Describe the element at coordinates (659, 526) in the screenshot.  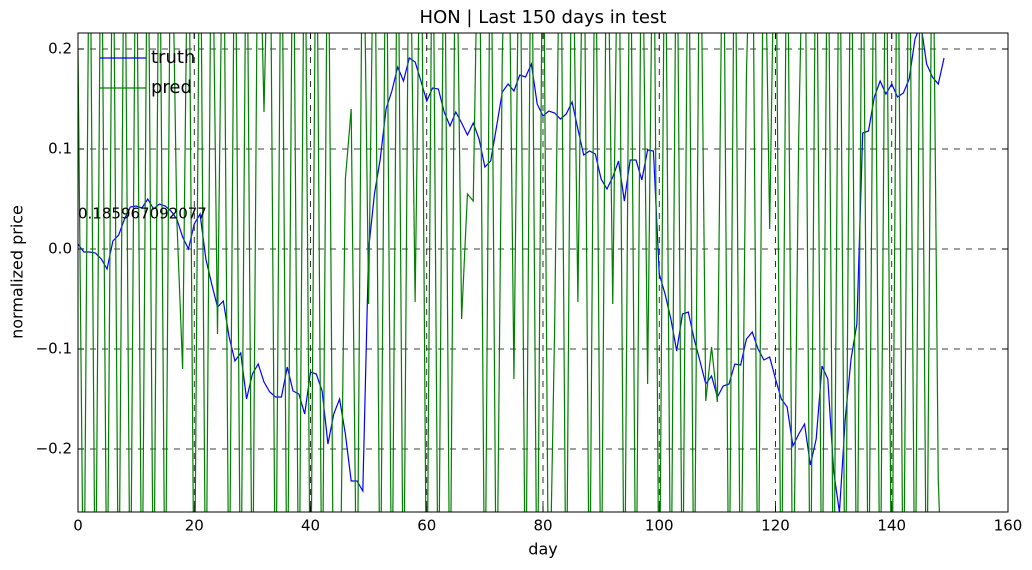
I see `x-tick-label: 100` at that location.